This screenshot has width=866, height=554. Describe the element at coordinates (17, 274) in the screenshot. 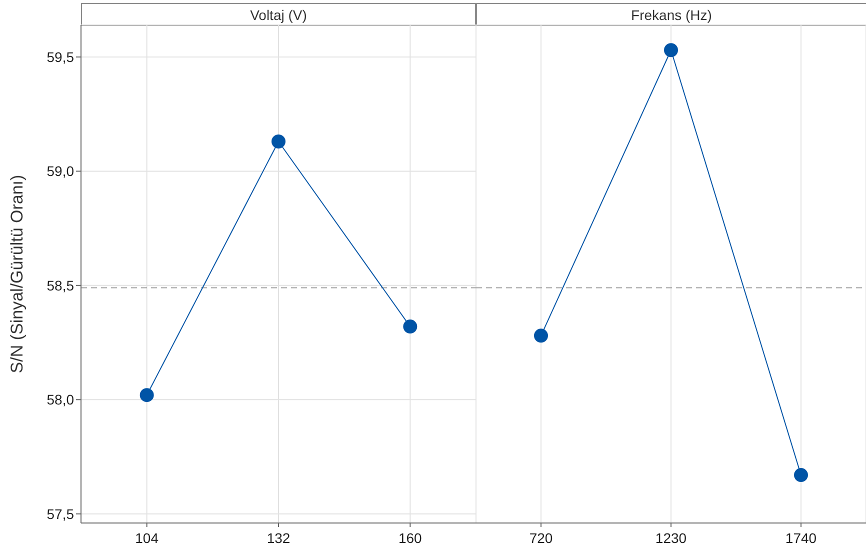

I see `y-axis-title: S/N (Sinyal/Gürültü Oranı)` at that location.